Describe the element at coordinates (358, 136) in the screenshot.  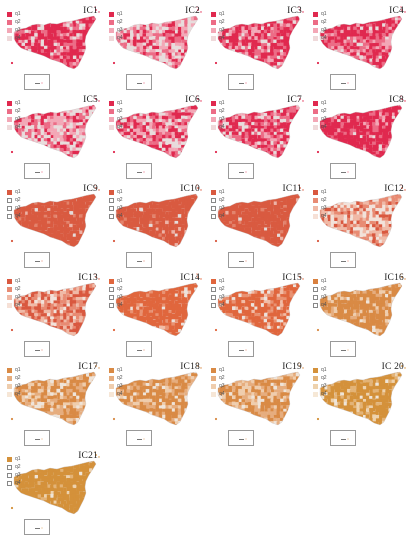
I see `map-panel: IC8 q1 q2 q3 q4` at that location.